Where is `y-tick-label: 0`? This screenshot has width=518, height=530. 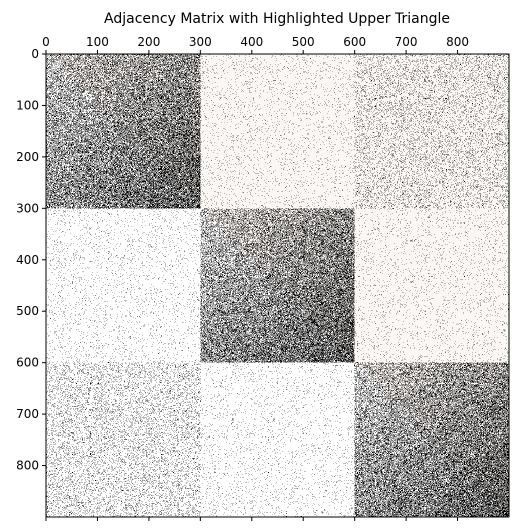 y-tick-label: 0 is located at coordinates (35, 54).